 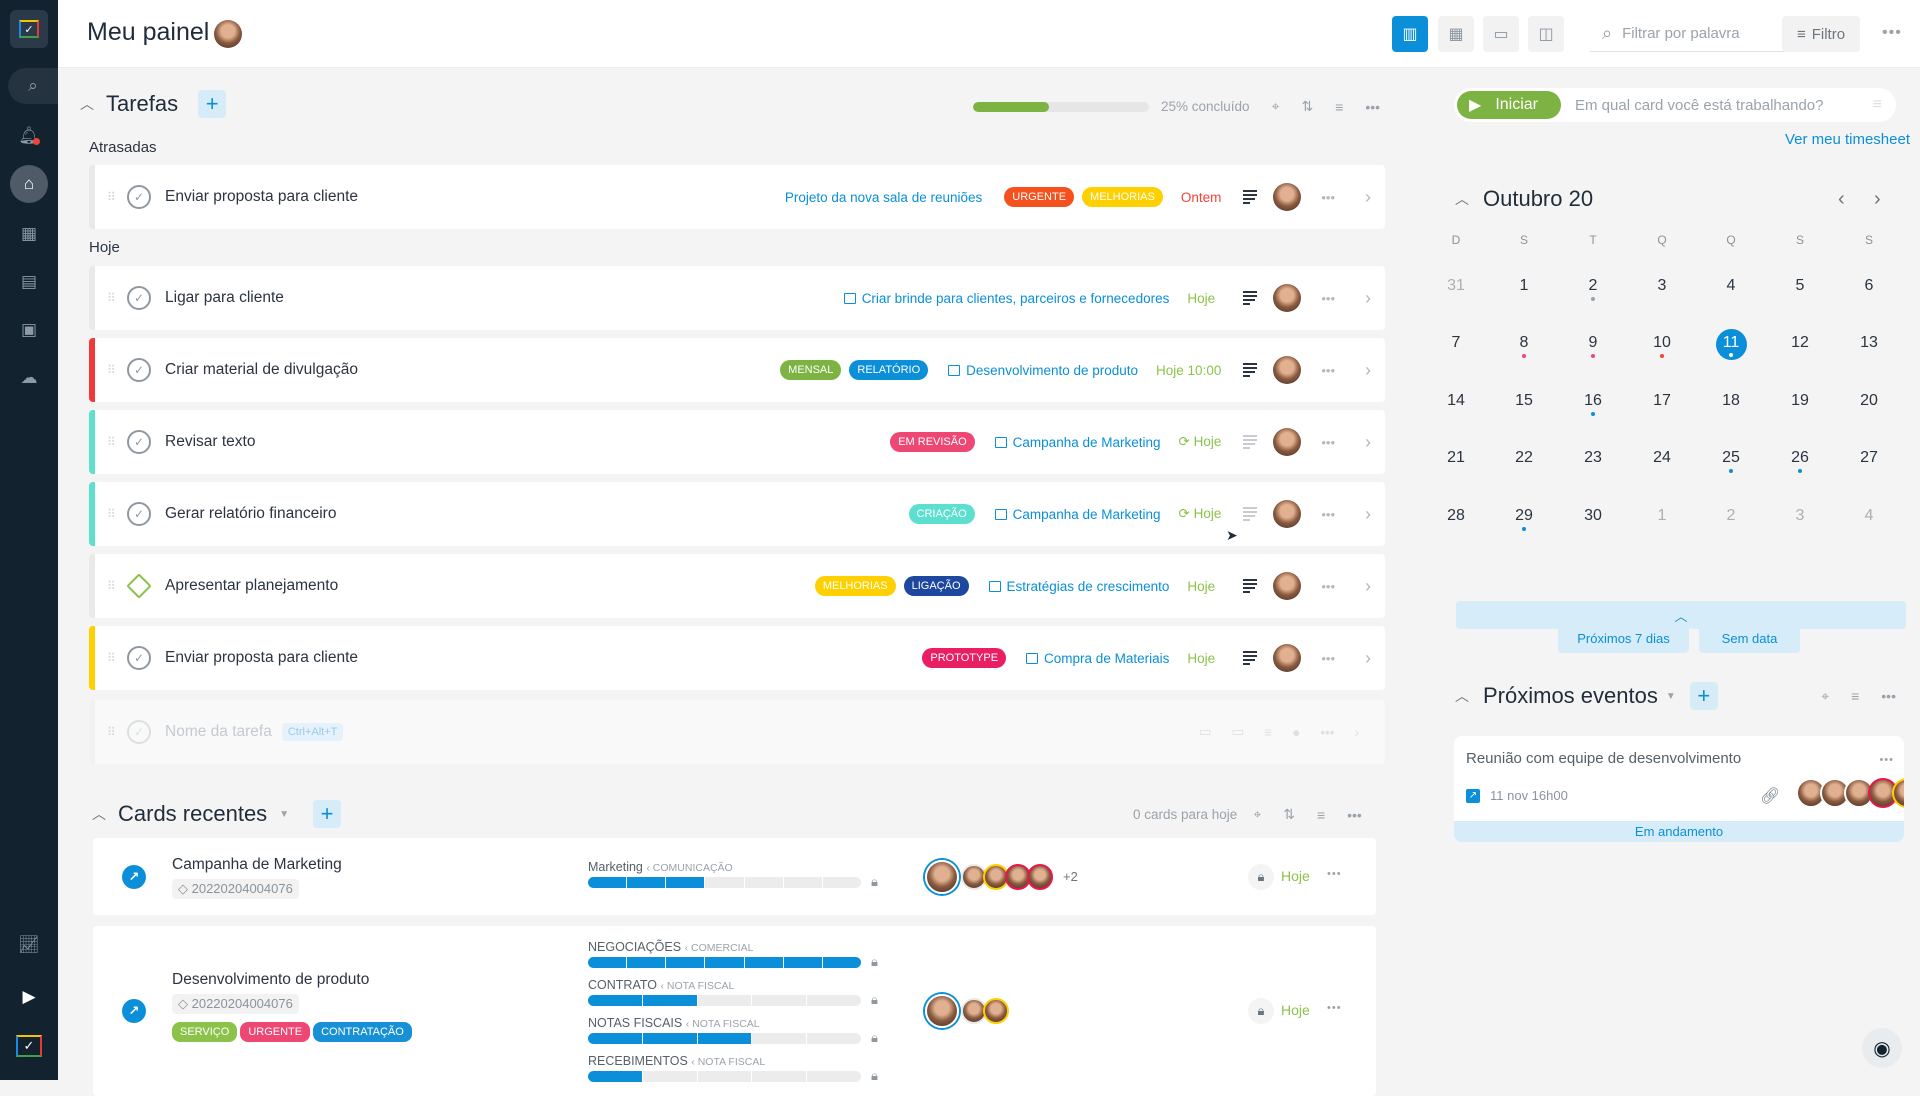 I want to click on card-title: Campanha de Marketing, so click(x=257, y=864).